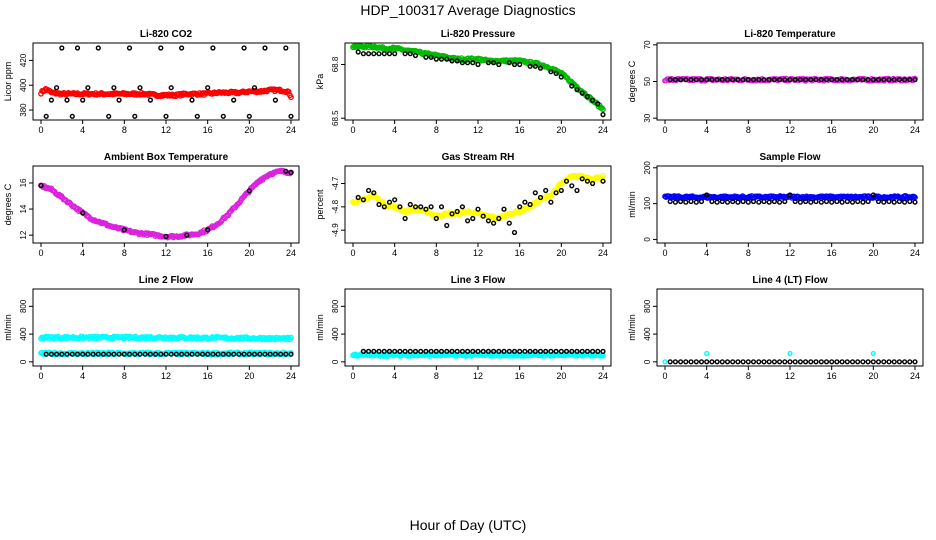  What do you see at coordinates (647, 203) in the screenshot?
I see `y-tick-label: 100` at bounding box center [647, 203].